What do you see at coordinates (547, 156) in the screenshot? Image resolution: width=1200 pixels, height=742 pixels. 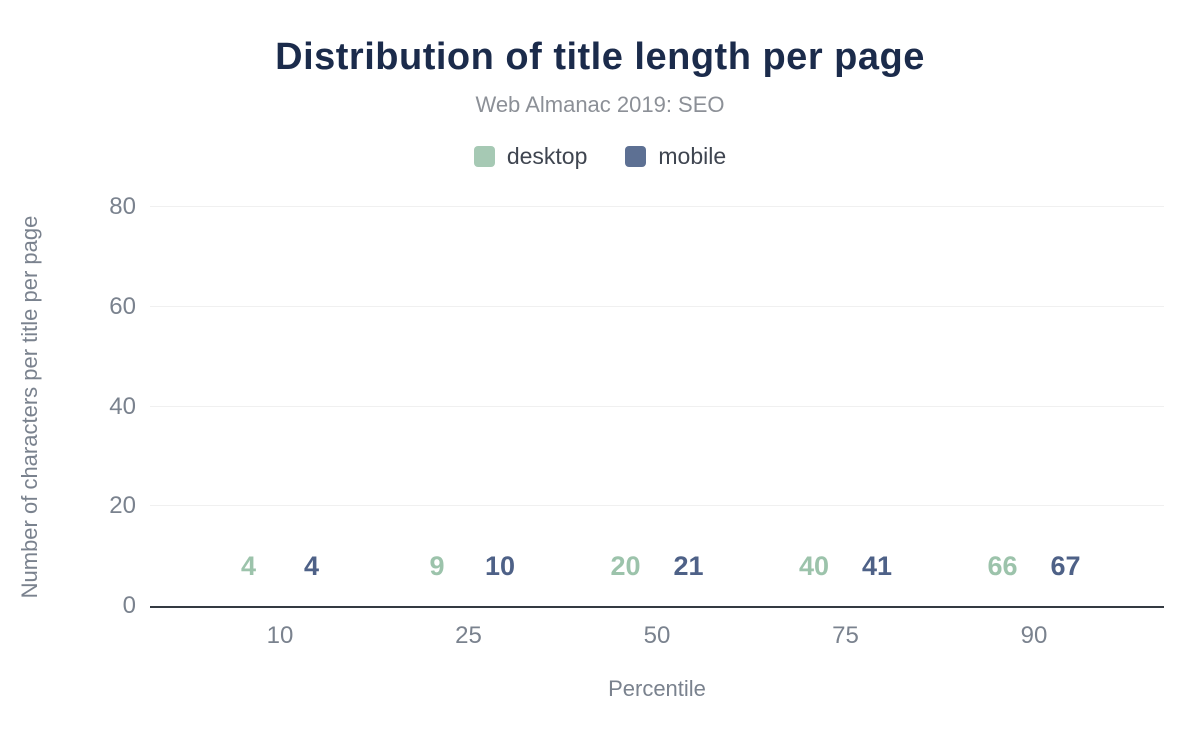 I see `legend-label-desktop: desktop` at bounding box center [547, 156].